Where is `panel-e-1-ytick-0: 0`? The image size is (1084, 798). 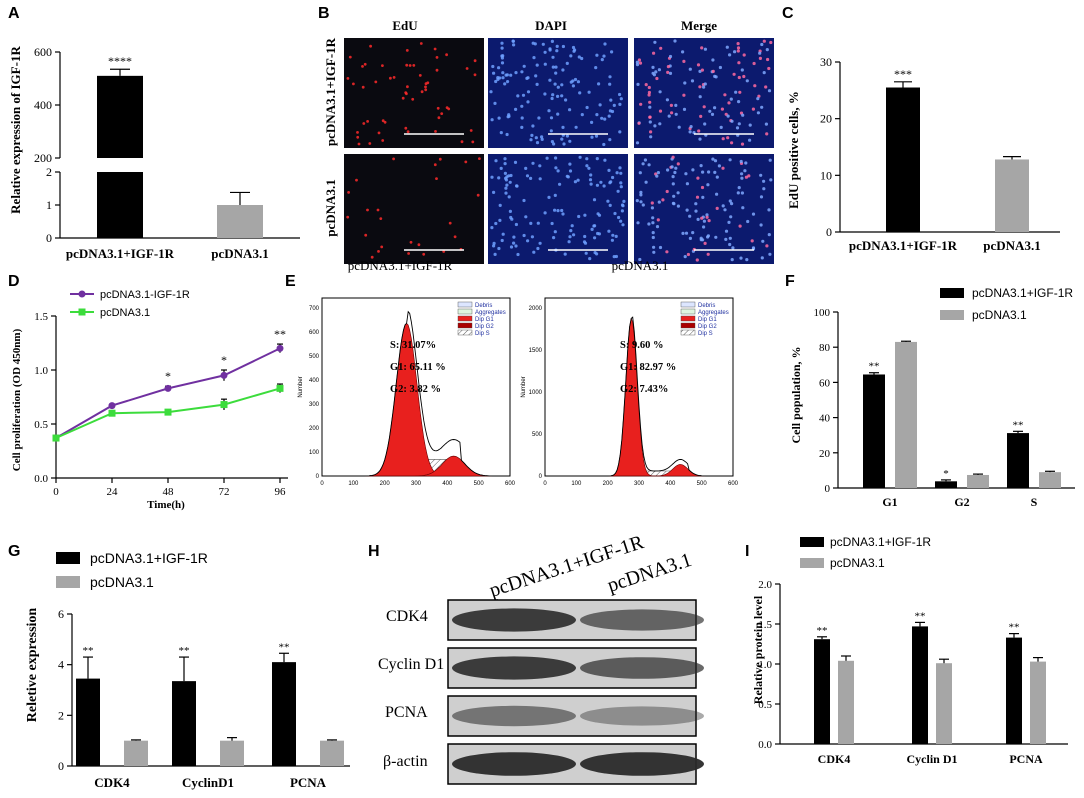
panel-e-1-ytick-0: 0 is located at coordinates (541, 477).